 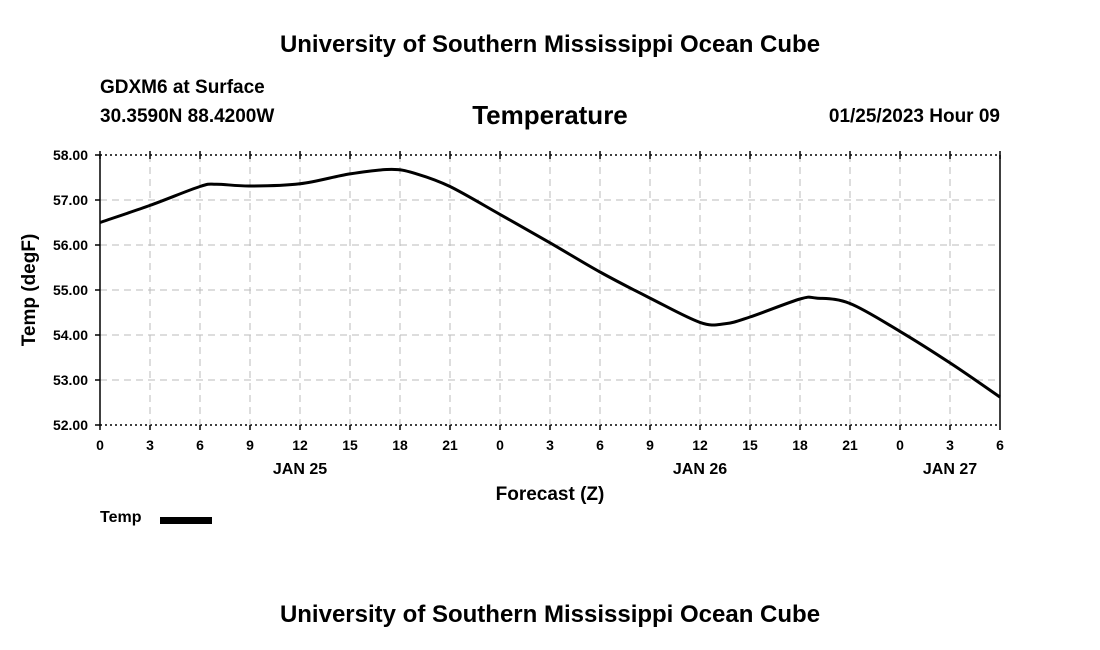 What do you see at coordinates (70, 290) in the screenshot?
I see `y-tick-label: 55.00` at bounding box center [70, 290].